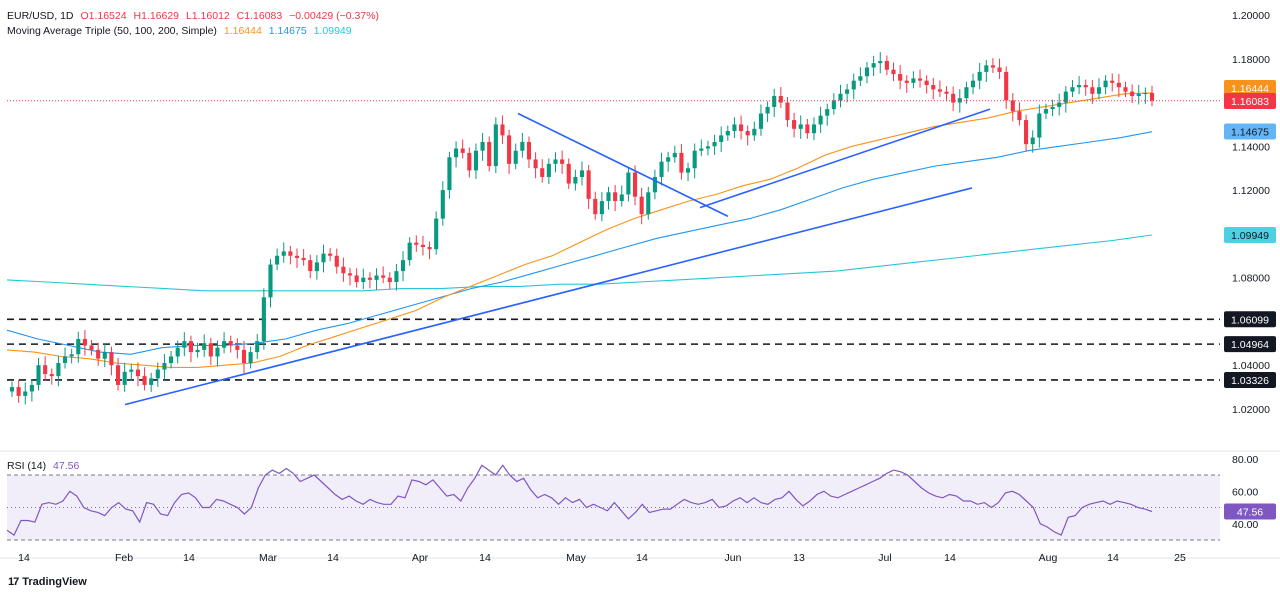 The image size is (1280, 597). What do you see at coordinates (602, 558) in the screenshot?
I see `time-axis: 14 Feb 14 Mar 14 Apr 14 May 14 Jun 13 Jul 14 Aug 14 25` at bounding box center [602, 558].